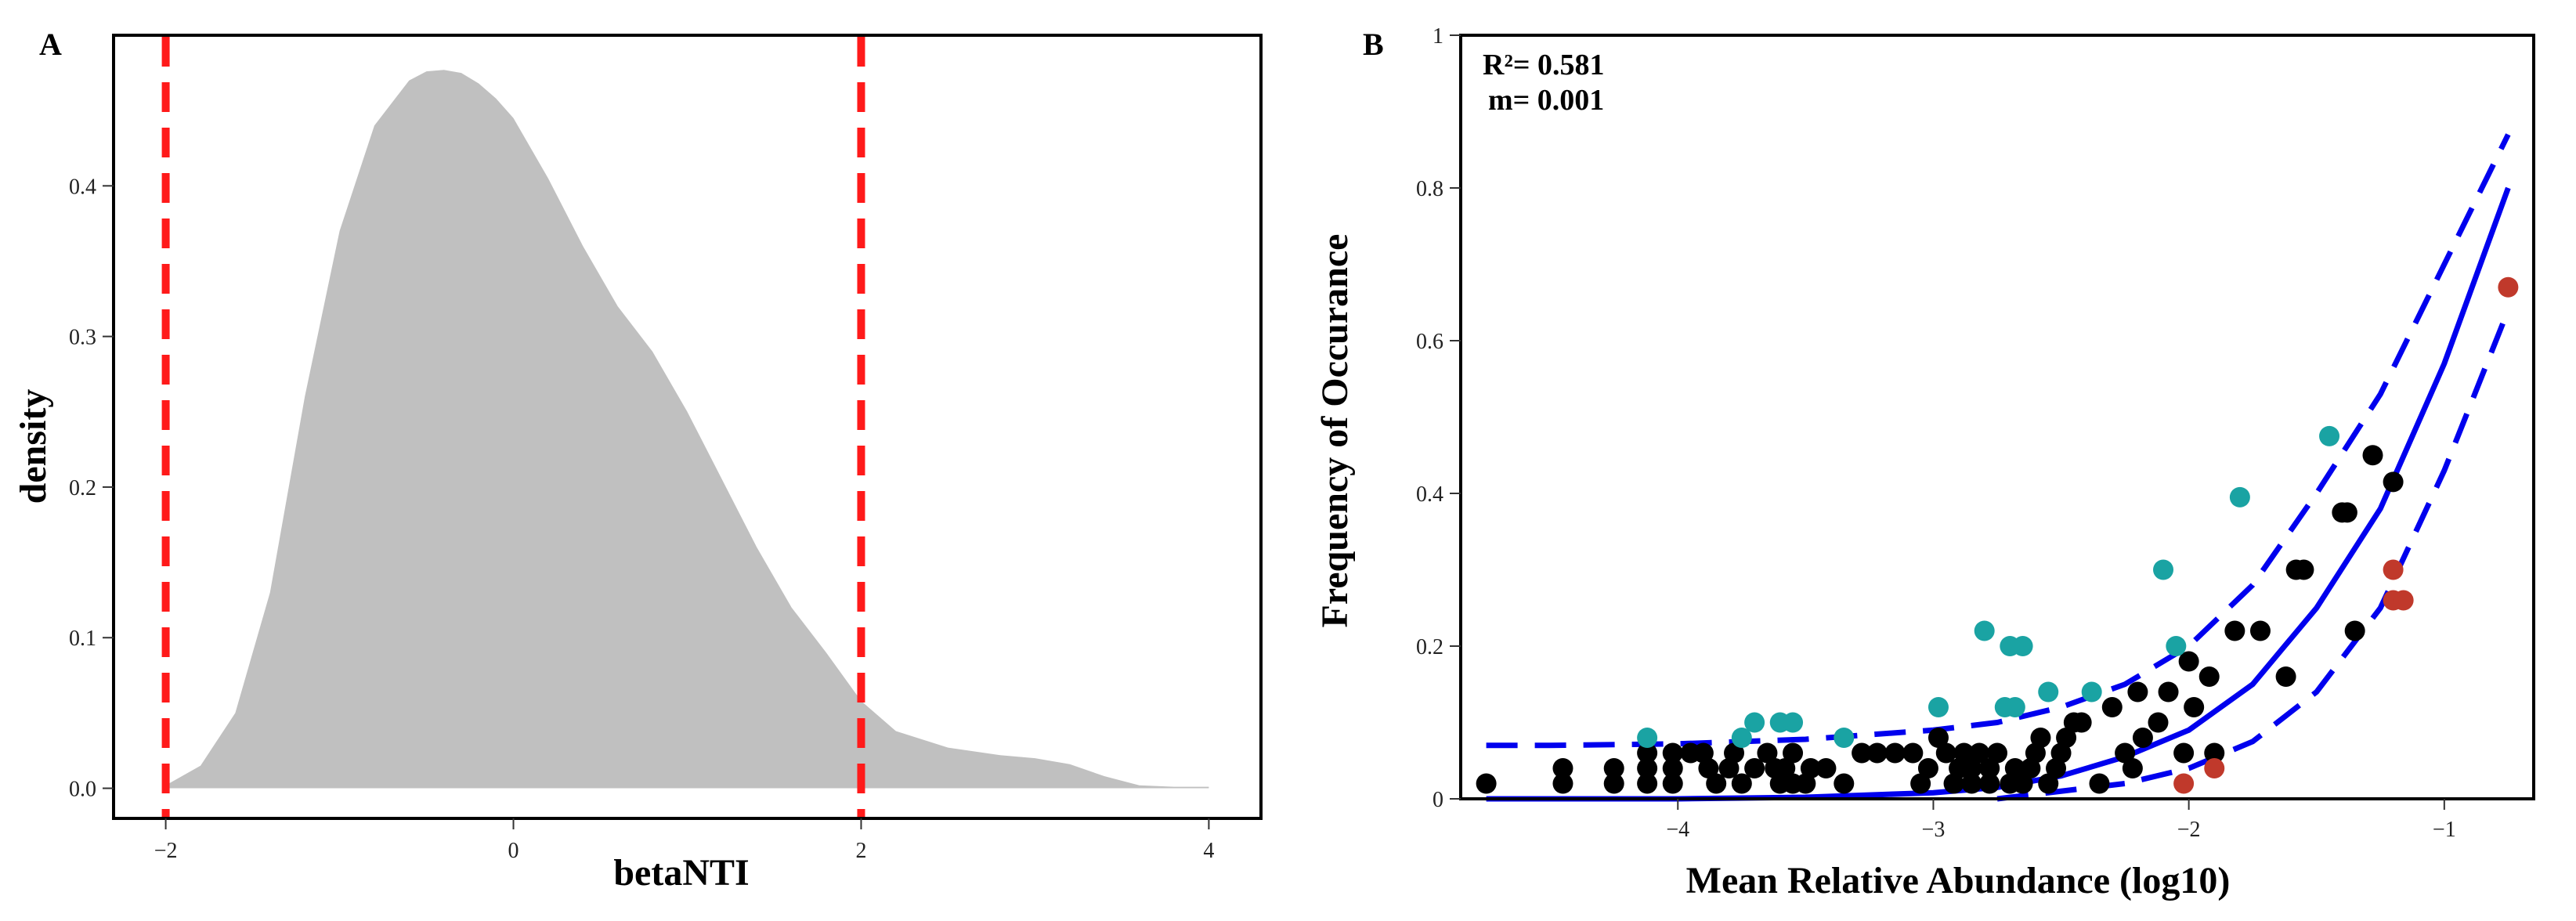 The width and height of the screenshot is (2576, 921). Describe the element at coordinates (1438, 36) in the screenshot. I see `y-tick-label: 1` at that location.